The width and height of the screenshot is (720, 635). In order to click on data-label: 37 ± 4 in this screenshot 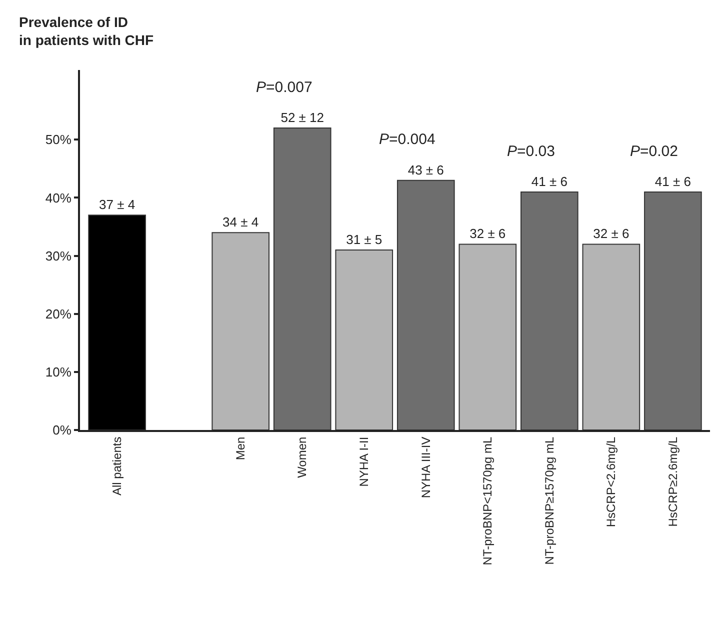, I will do `click(117, 204)`.